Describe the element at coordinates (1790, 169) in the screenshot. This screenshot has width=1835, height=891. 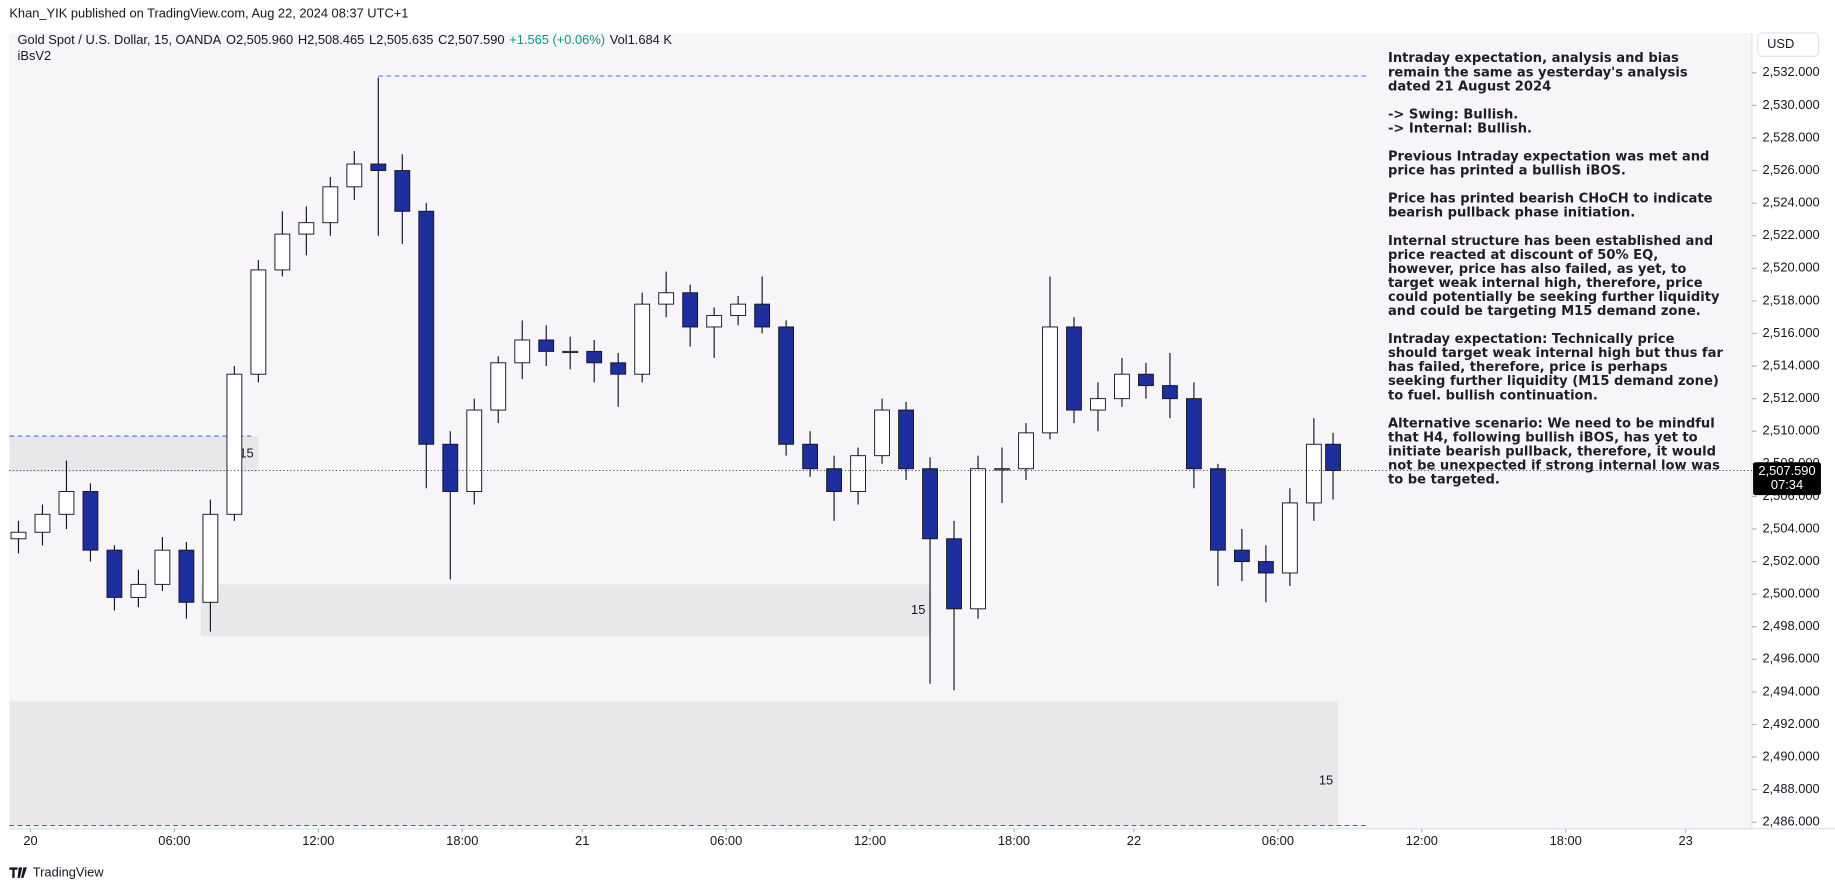
I see `y-tick-label: 2,526.000` at that location.